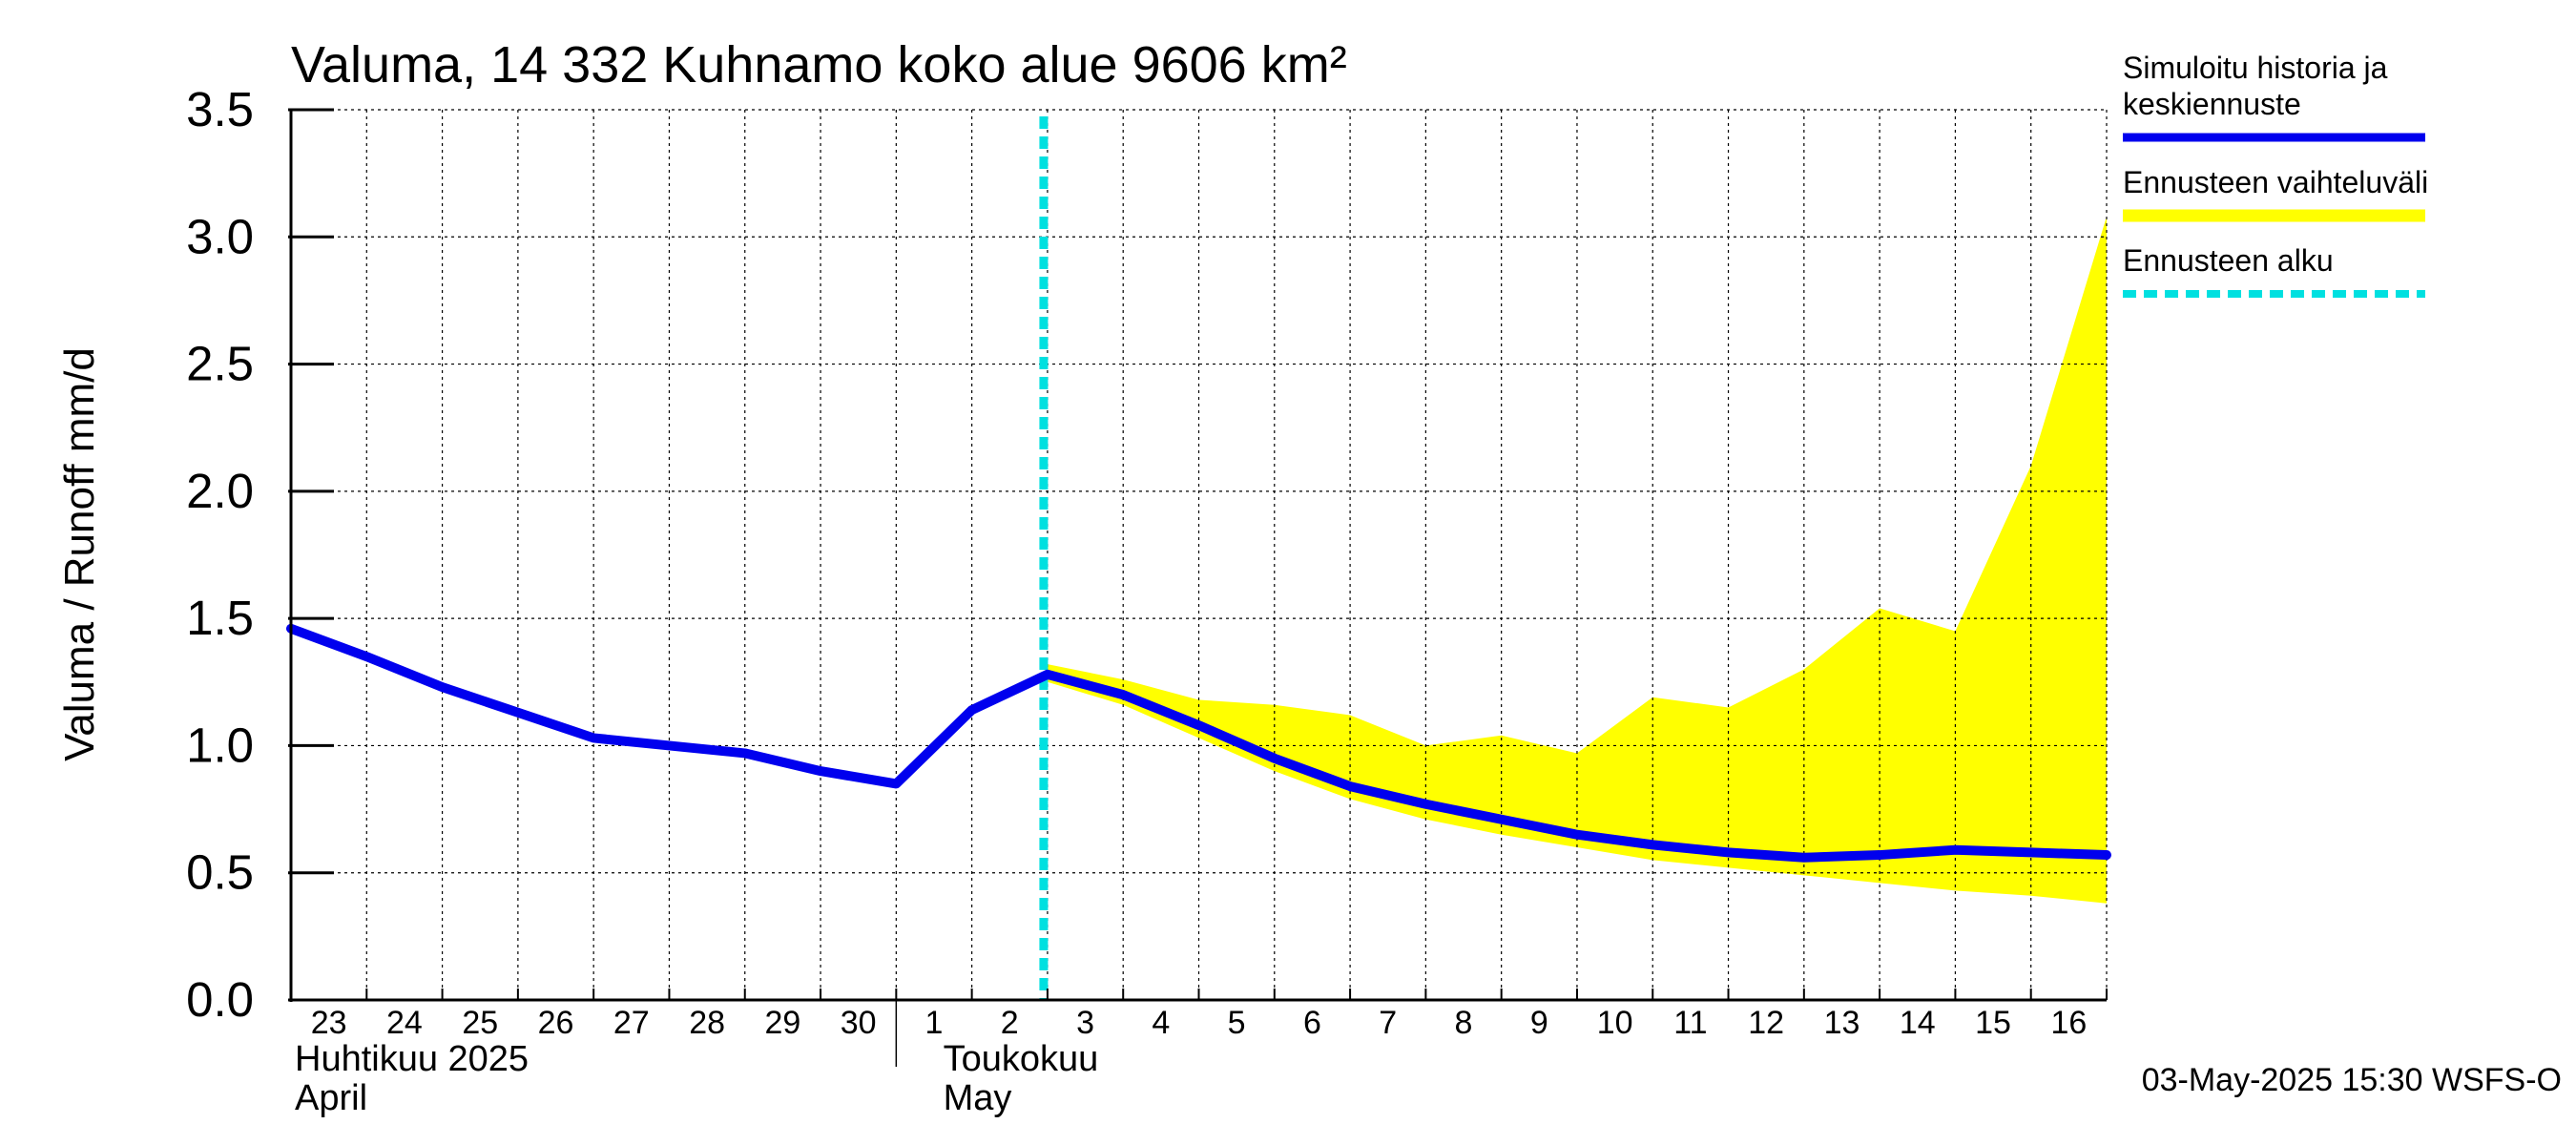 Image resolution: width=2576 pixels, height=1145 pixels. Describe the element at coordinates (220, 618) in the screenshot. I see `y-tick-label: 1.5` at that location.